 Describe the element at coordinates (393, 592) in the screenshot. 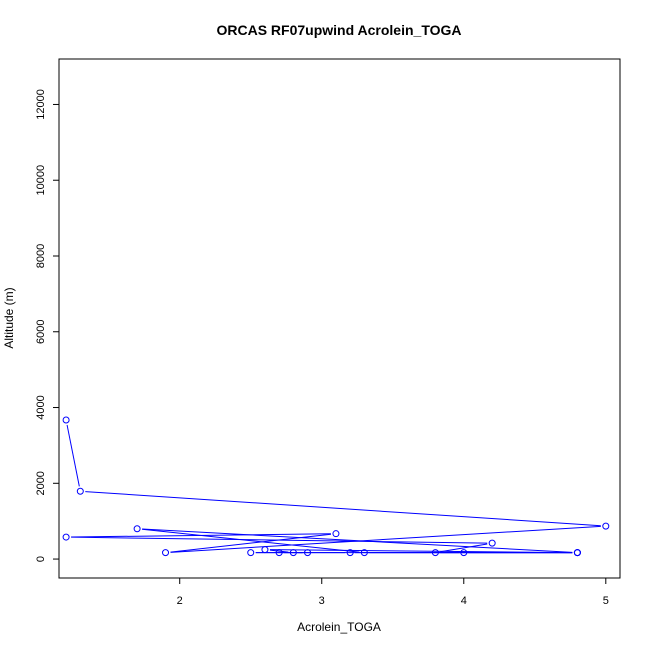

I see `x-axis: 2 3 4 5` at that location.